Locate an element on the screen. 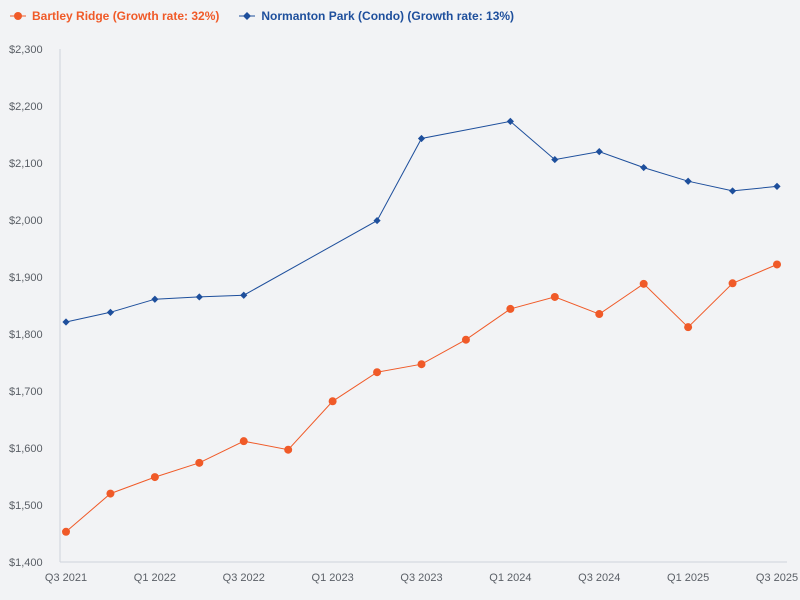  y-tick-label: $2,100 is located at coordinates (26, 164).